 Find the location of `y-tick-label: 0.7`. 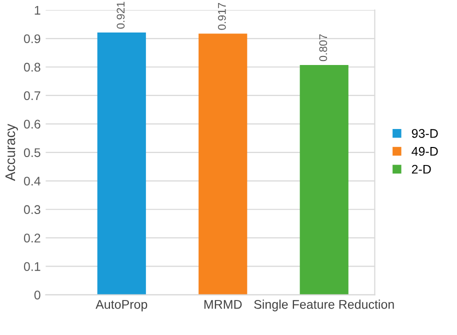

y-tick-label: 0.7 is located at coordinates (32, 95).